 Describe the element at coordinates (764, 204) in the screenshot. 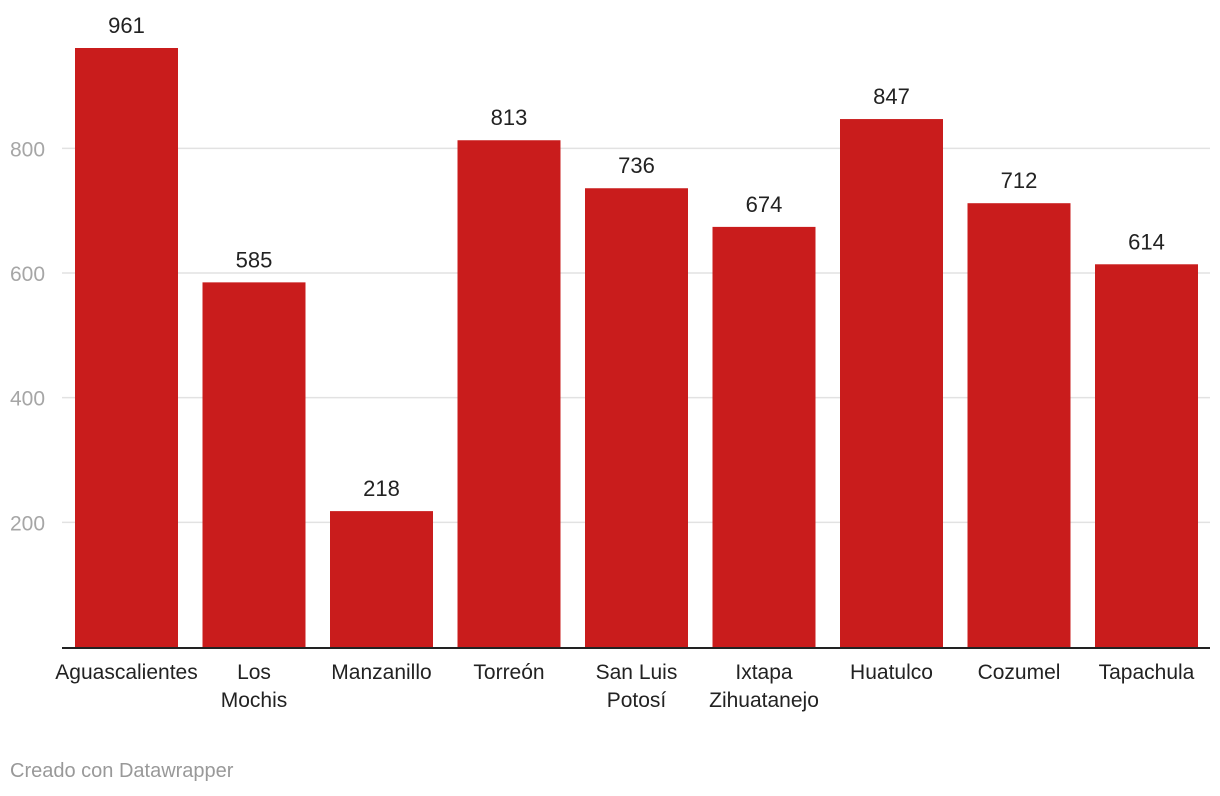

I see `bar-value-label: 674` at that location.